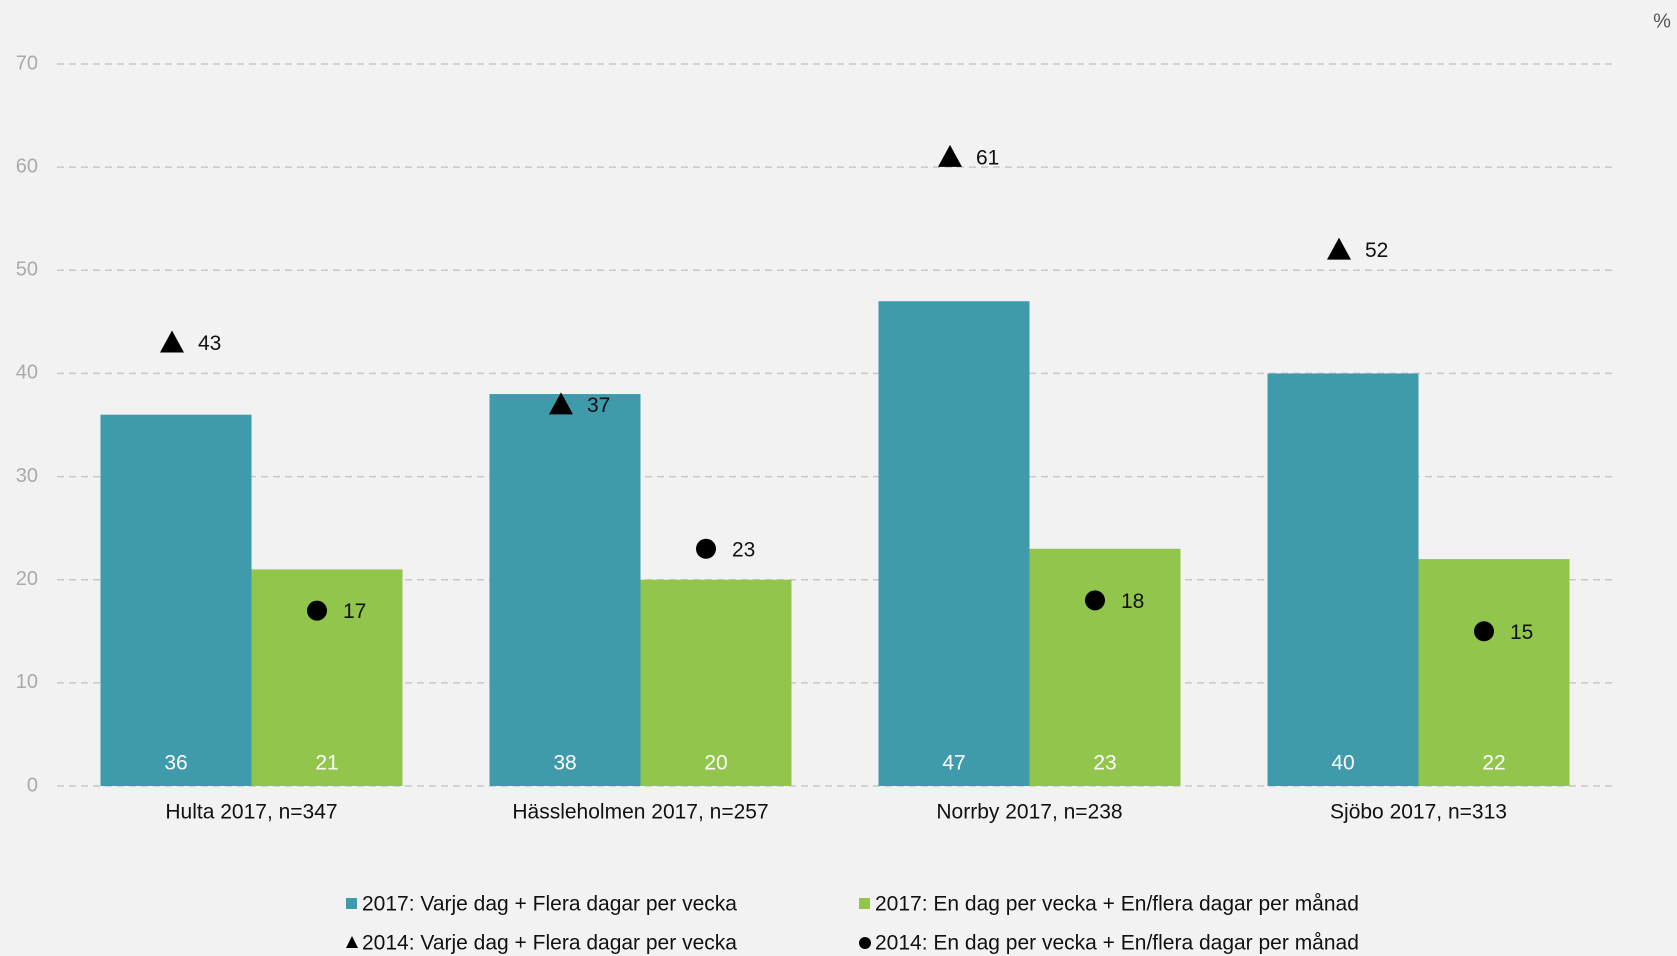 The height and width of the screenshot is (956, 1677). I want to click on marker-value-label: 18, so click(1132, 601).